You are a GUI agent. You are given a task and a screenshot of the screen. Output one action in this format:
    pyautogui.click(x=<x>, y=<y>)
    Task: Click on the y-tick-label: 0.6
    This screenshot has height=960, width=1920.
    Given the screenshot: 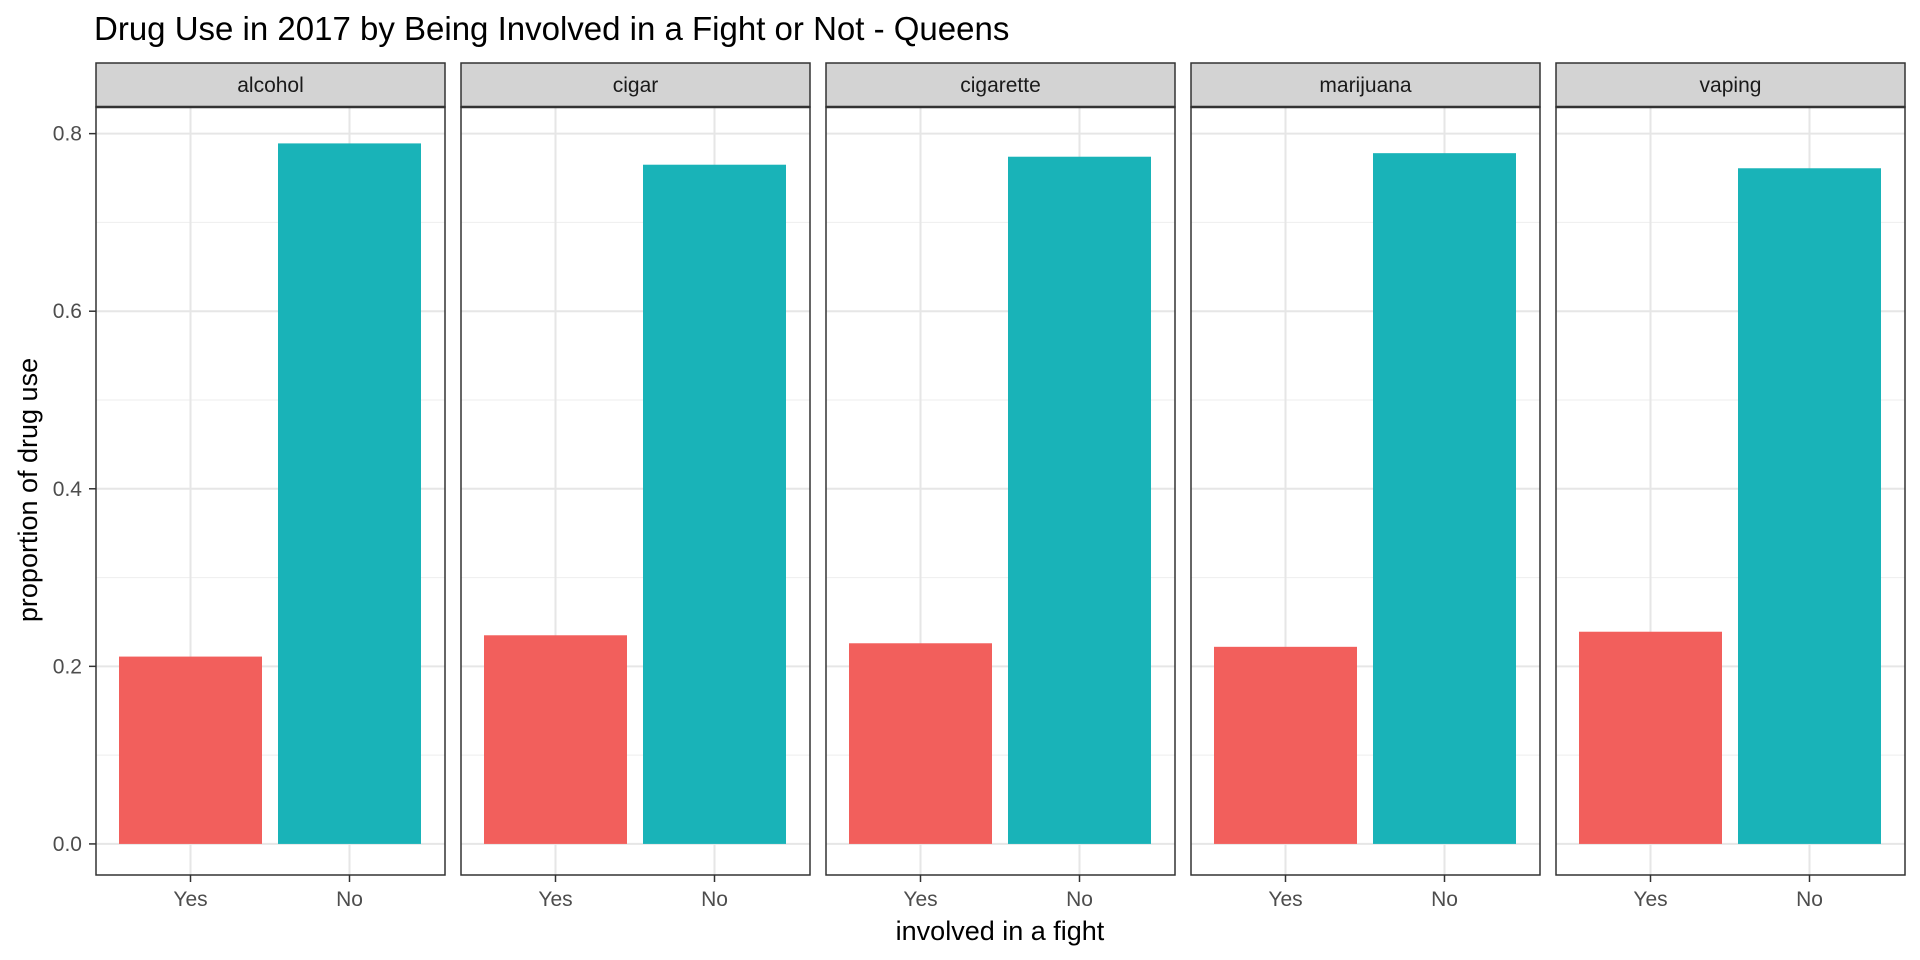 What is the action you would take?
    pyautogui.click(x=67, y=311)
    